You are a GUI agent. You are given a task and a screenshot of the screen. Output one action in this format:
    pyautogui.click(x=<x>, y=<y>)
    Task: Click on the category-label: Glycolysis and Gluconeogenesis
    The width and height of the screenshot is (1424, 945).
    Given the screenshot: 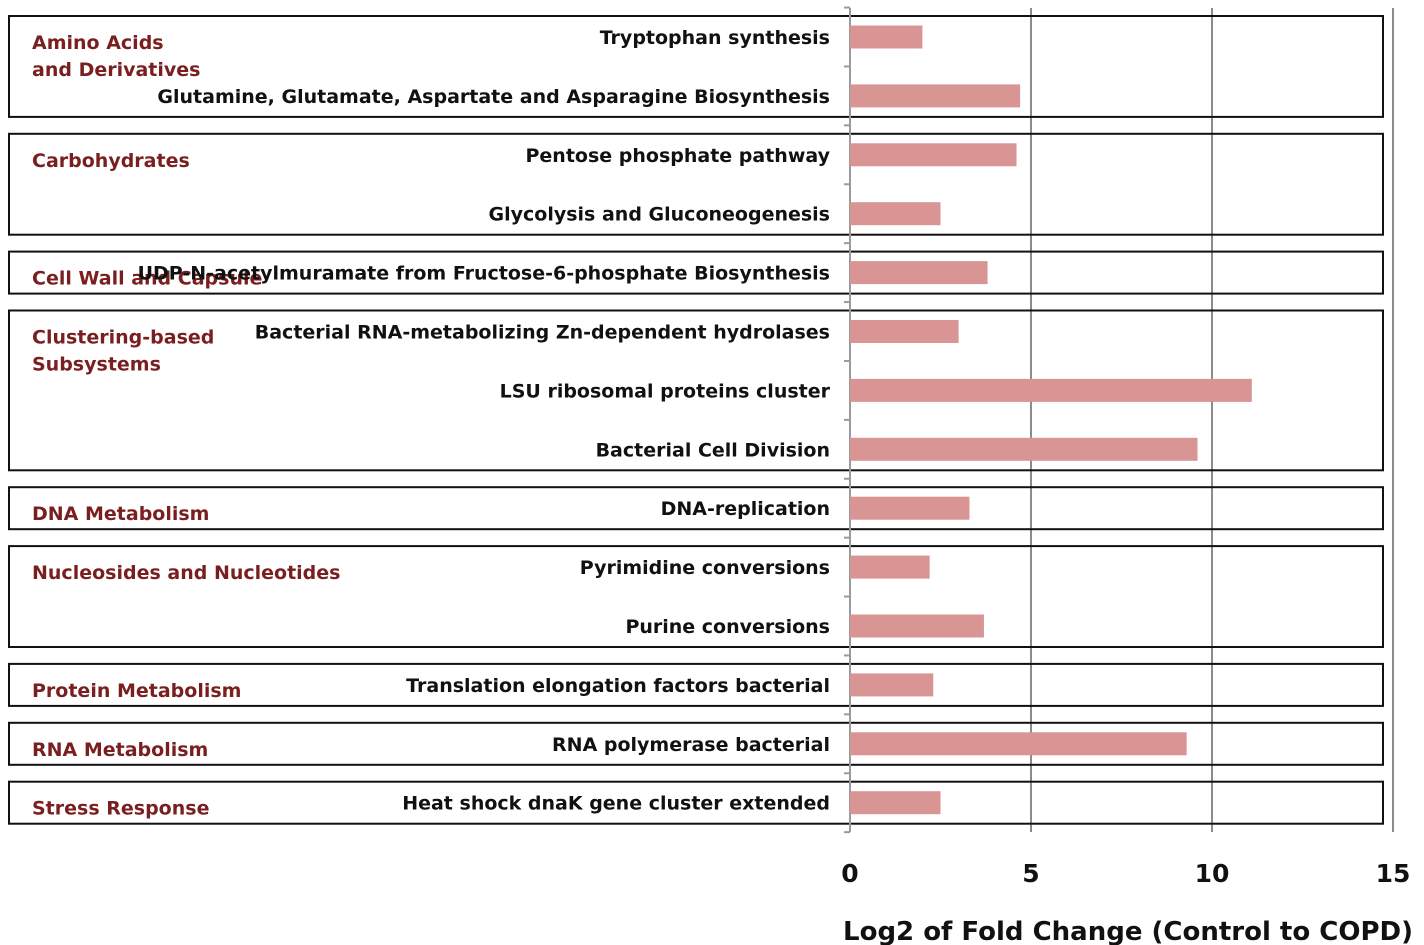 What is the action you would take?
    pyautogui.click(x=659, y=215)
    